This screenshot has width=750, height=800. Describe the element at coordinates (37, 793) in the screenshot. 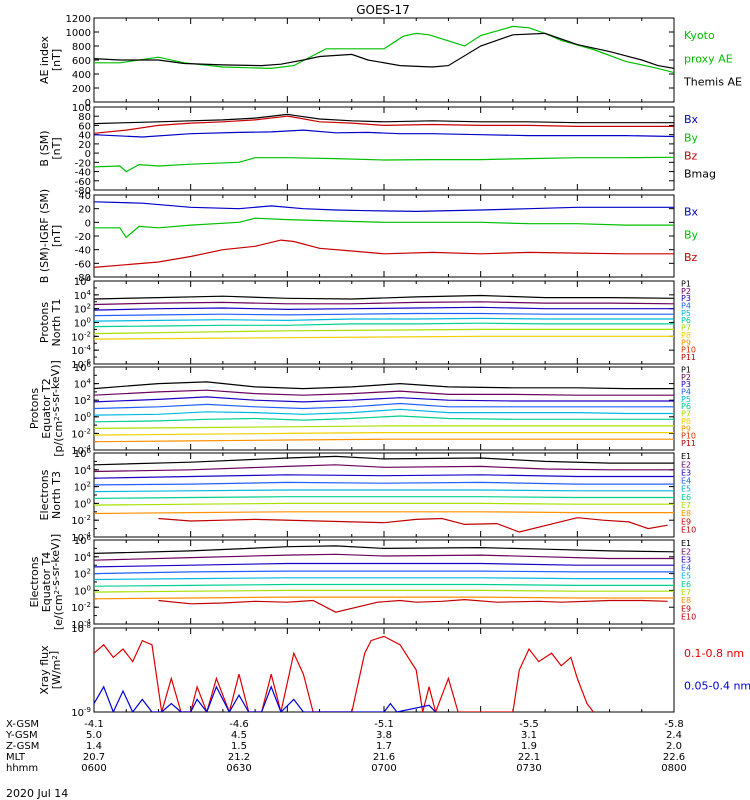

I see `date-label: 2020 Jul 14` at that location.